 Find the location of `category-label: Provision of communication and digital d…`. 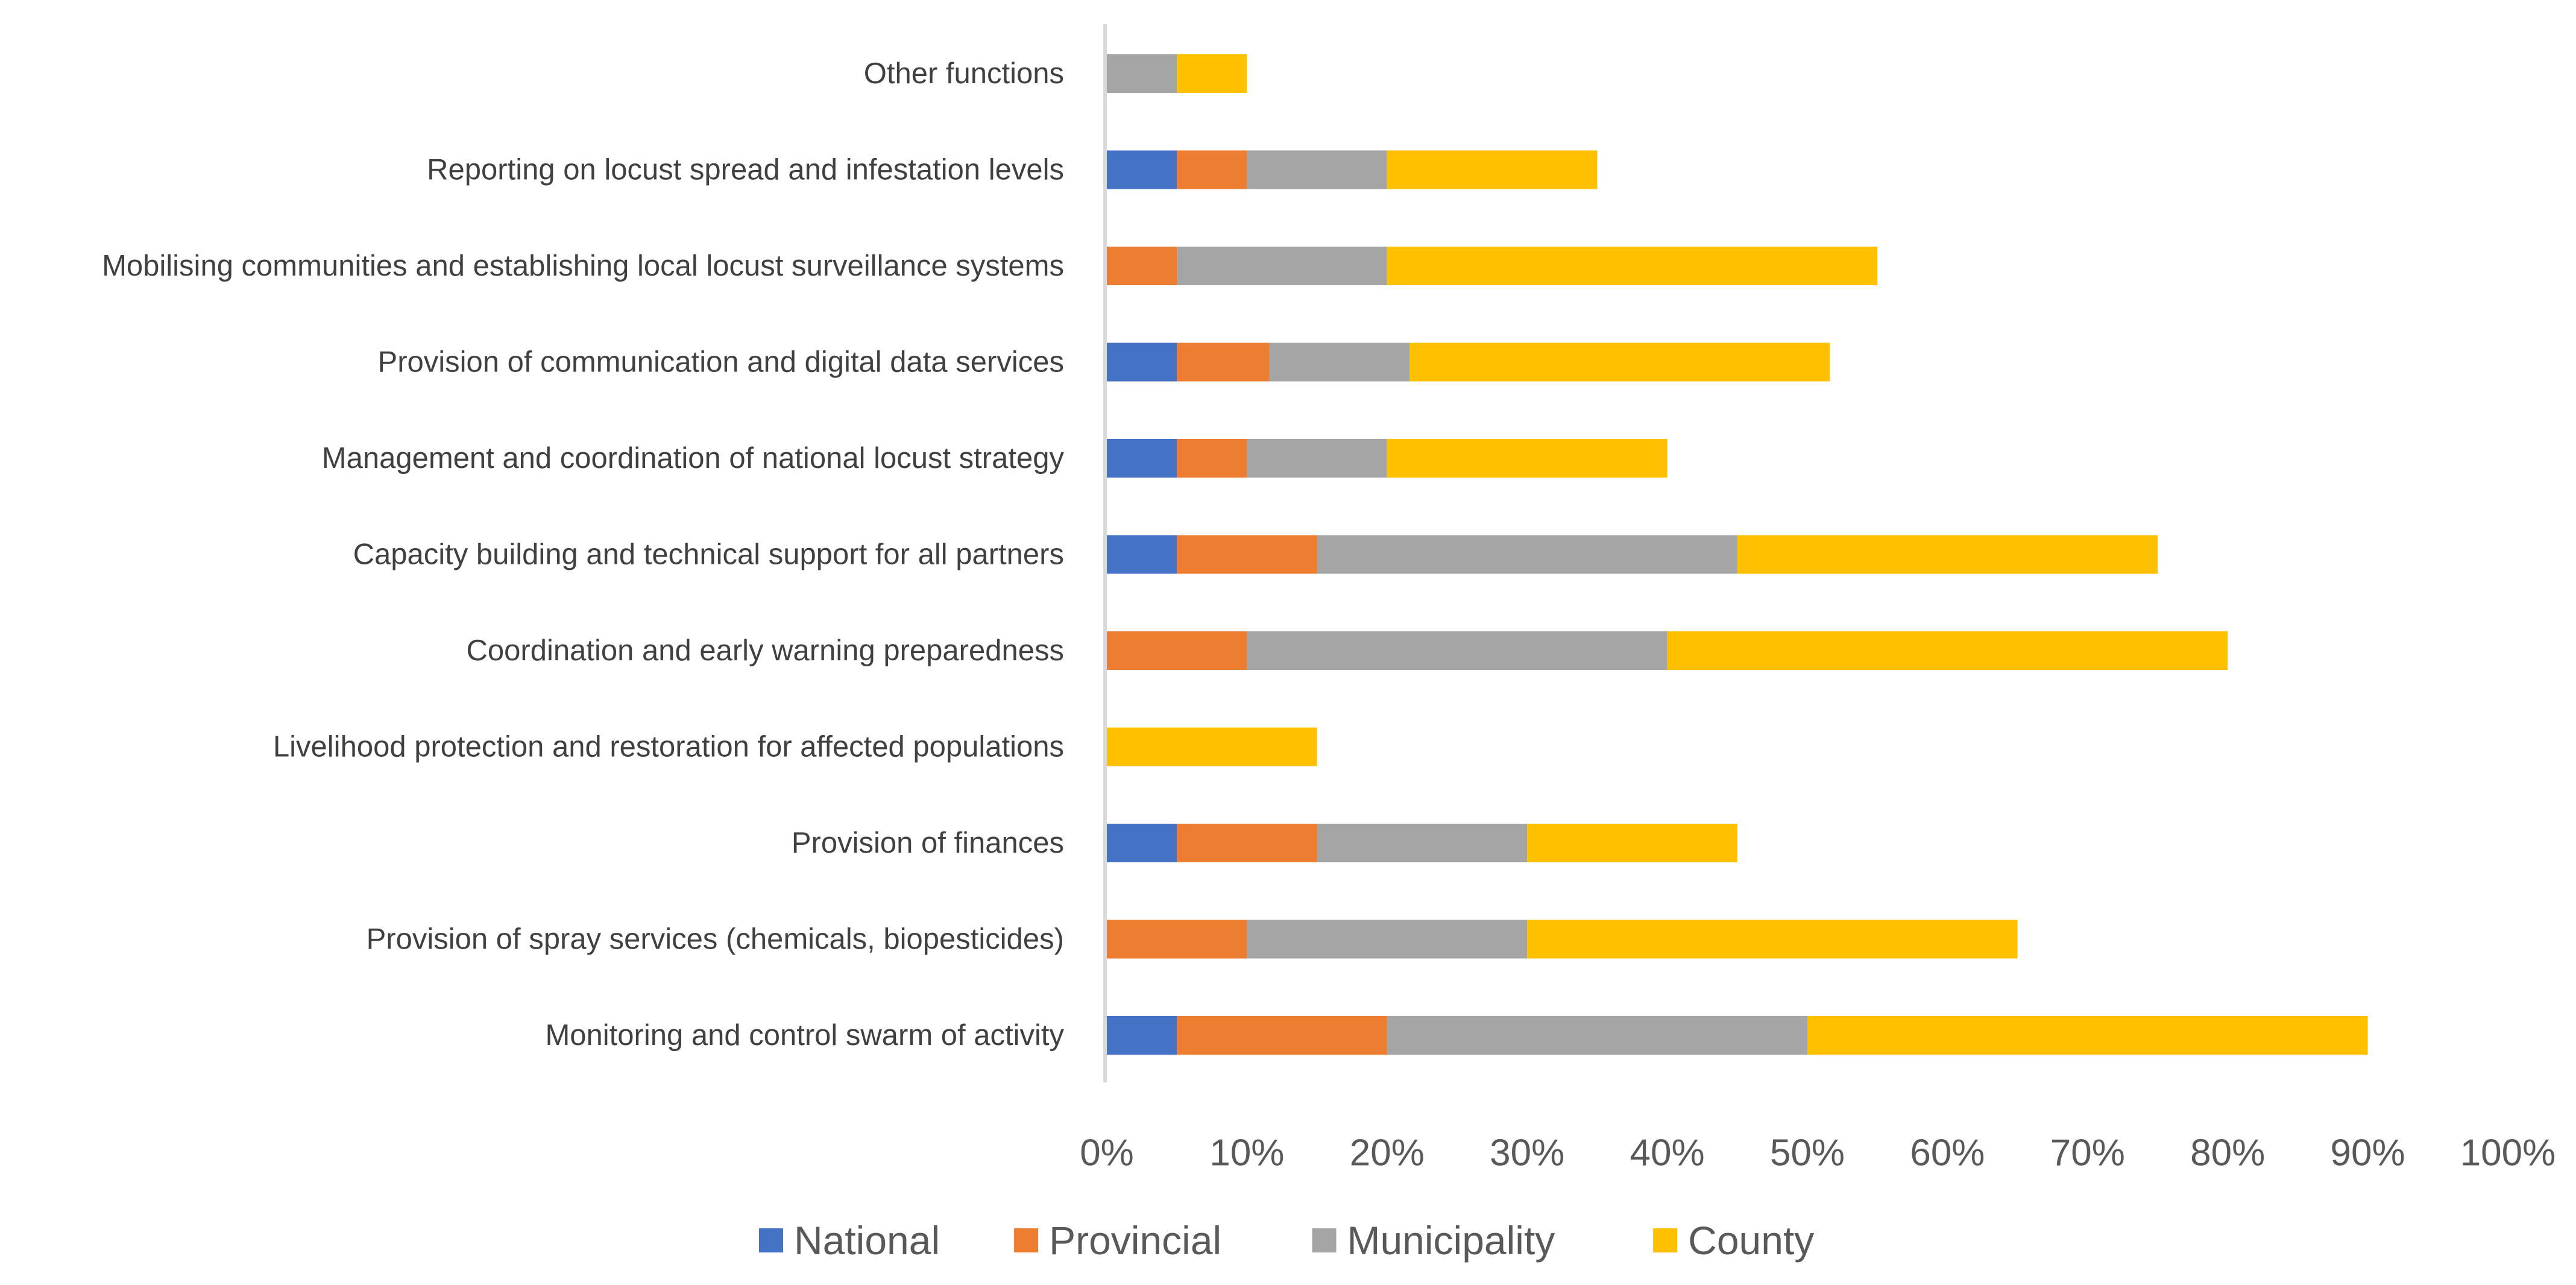

category-label: Provision of communication and digital d… is located at coordinates (721, 363).